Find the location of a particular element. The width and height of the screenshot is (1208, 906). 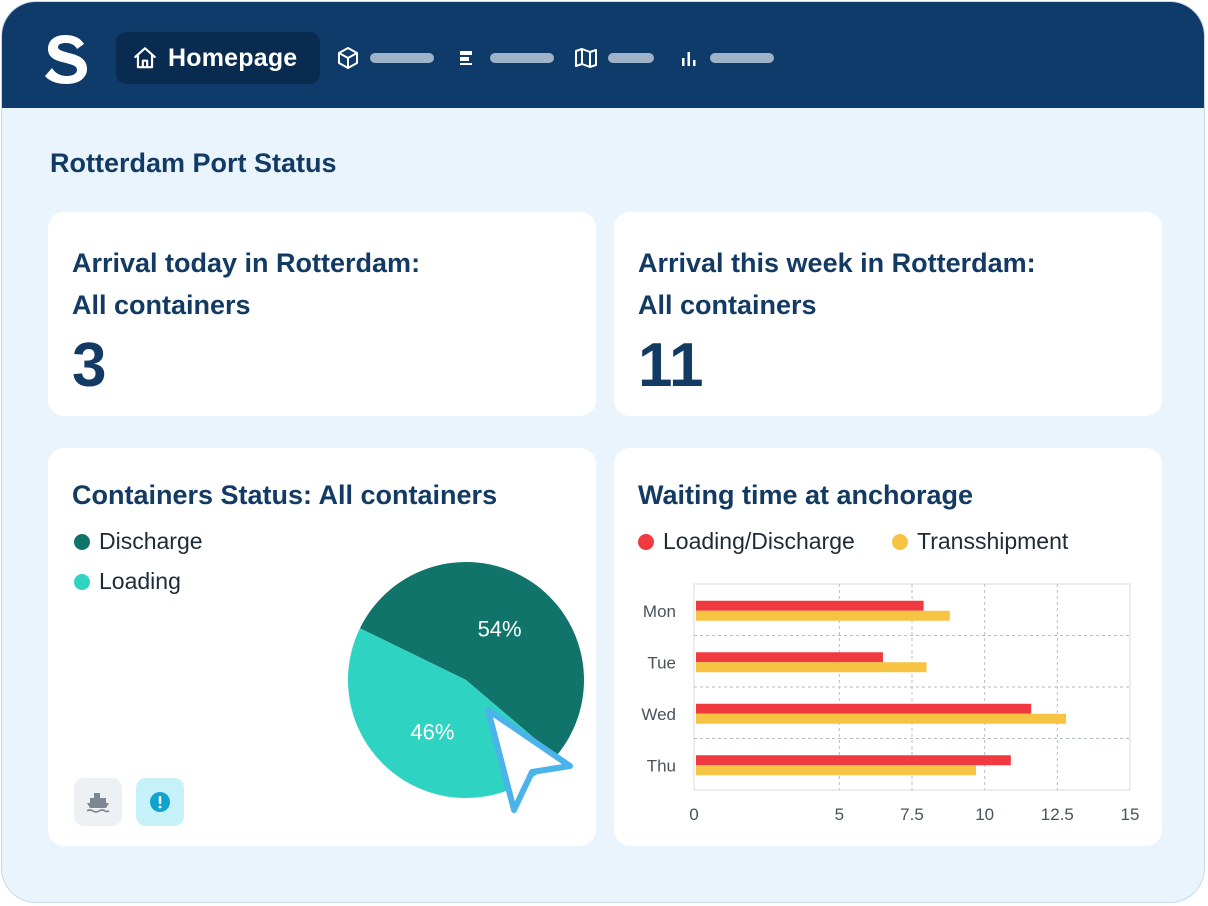

x-tick-label: 5 is located at coordinates (839, 814).